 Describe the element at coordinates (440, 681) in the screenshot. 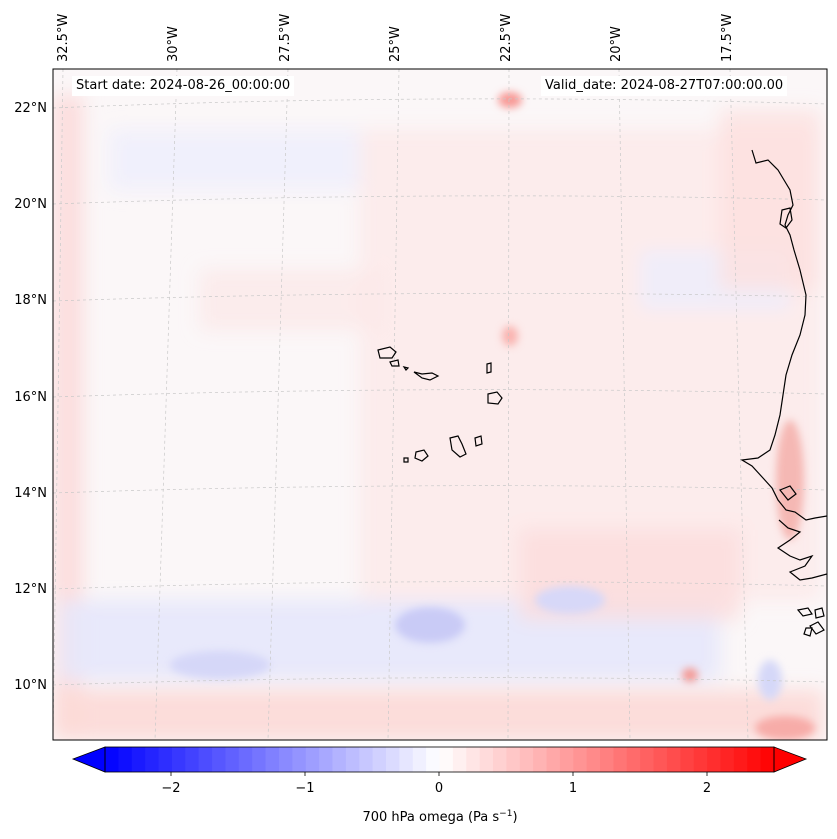

I see `lat-gridline-10n` at that location.